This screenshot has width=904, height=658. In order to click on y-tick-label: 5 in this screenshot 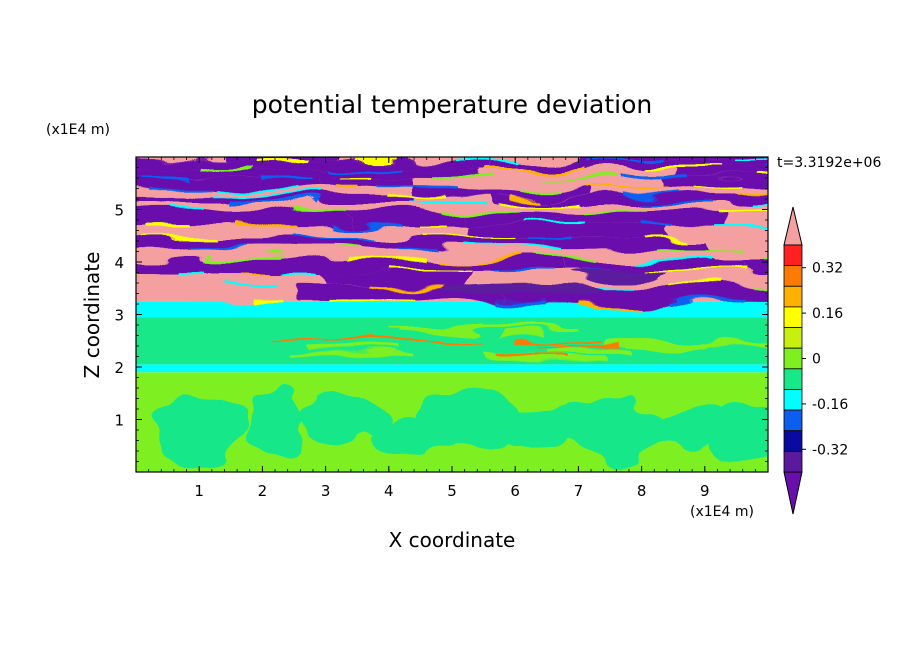, I will do `click(119, 211)`.